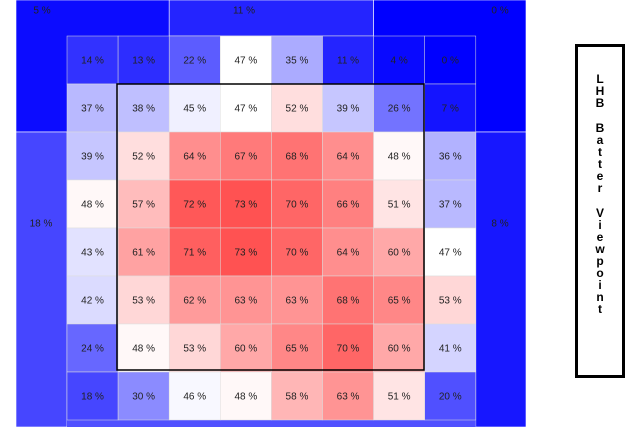  I want to click on heat-cell-label: 52 %, so click(143, 157).